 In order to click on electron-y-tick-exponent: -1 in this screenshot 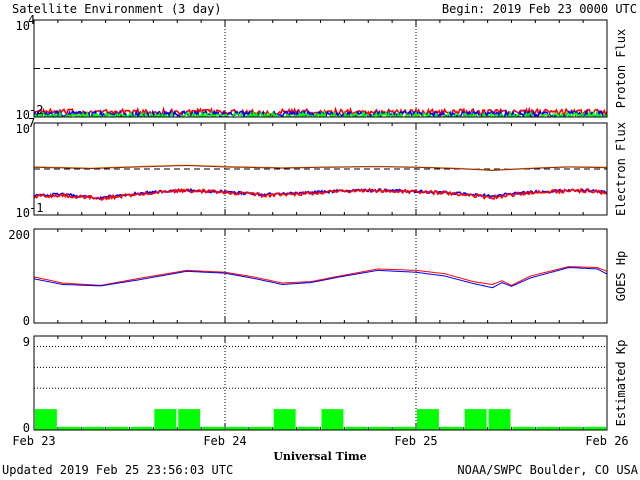, I will do `click(36, 208)`.